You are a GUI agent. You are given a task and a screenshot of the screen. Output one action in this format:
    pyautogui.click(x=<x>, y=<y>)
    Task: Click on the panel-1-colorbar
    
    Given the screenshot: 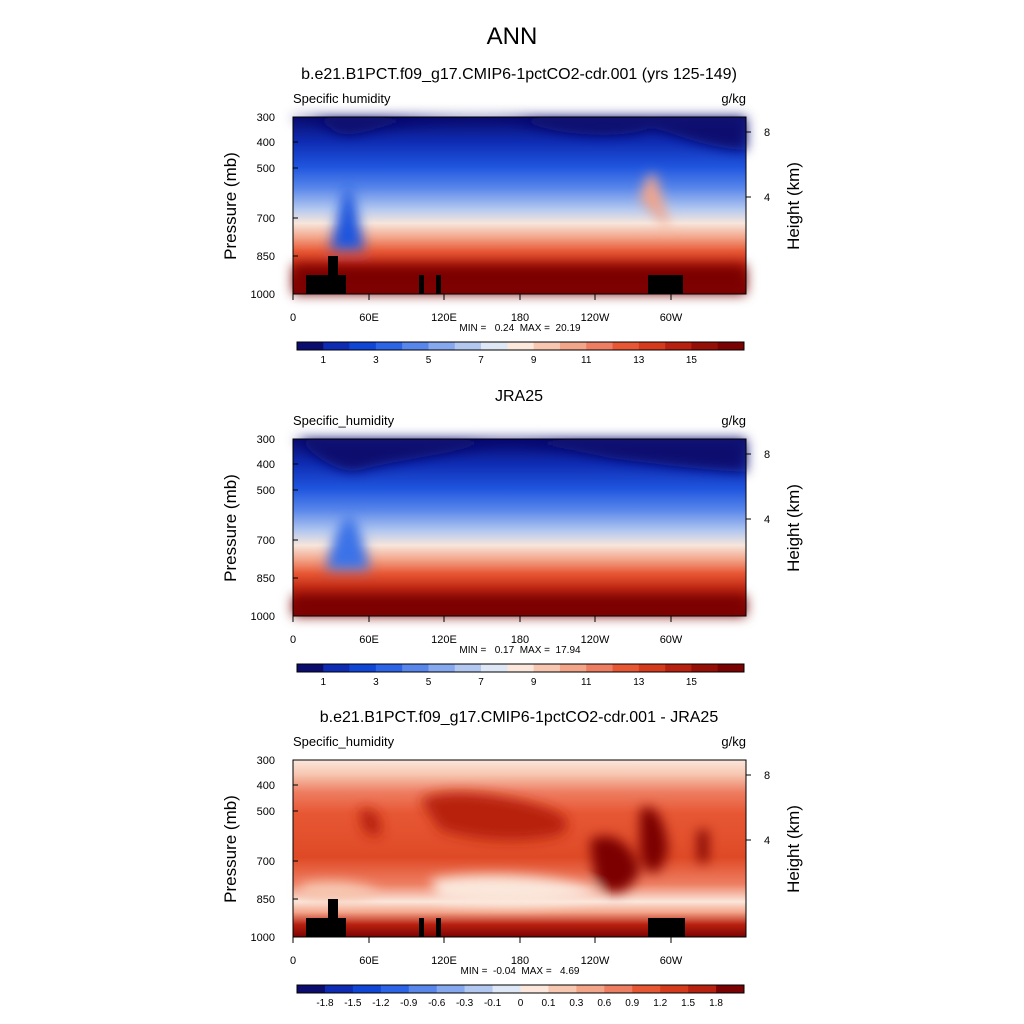 What is the action you would take?
    pyautogui.click(x=520, y=346)
    